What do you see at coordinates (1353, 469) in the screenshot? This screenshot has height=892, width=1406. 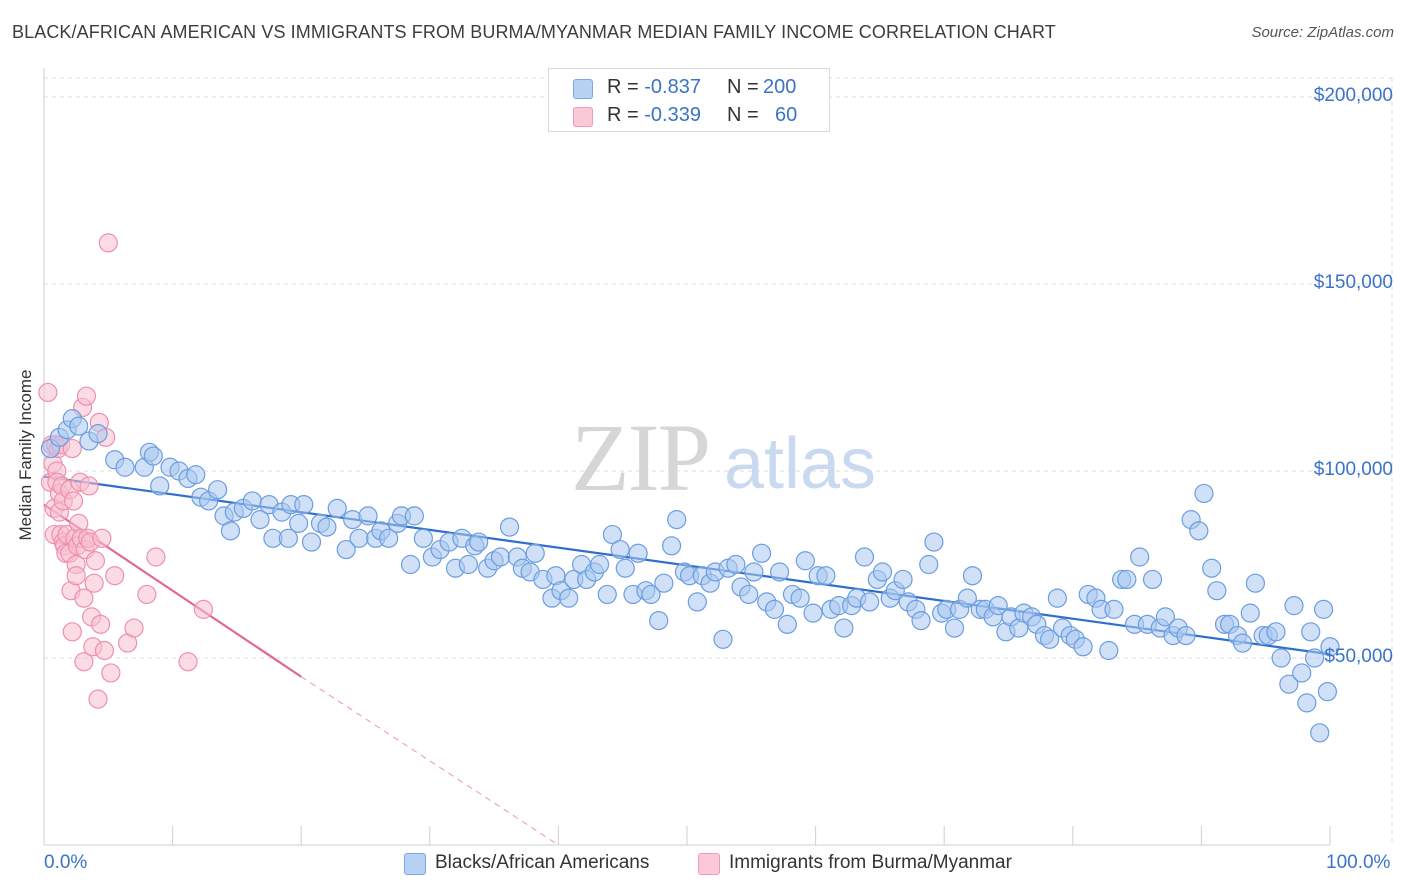 I see `y-tick-label-1: $100,000` at bounding box center [1353, 469].